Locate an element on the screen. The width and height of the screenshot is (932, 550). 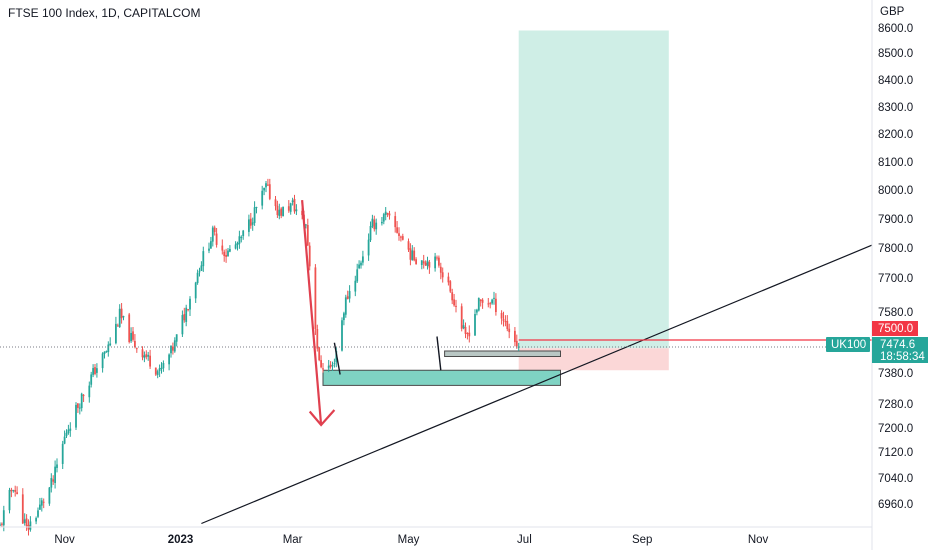
price-tick-label: 7580.0 is located at coordinates (895, 313).